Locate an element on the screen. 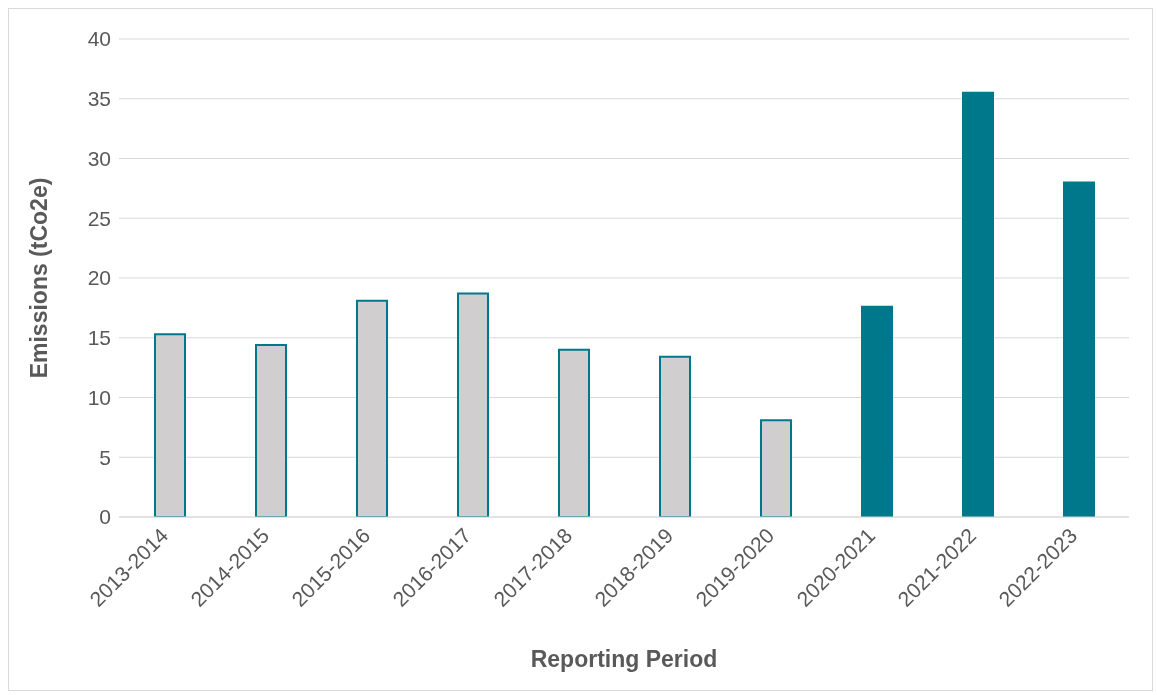 The image size is (1157, 695). y-tick-label: 30 is located at coordinates (99, 158).